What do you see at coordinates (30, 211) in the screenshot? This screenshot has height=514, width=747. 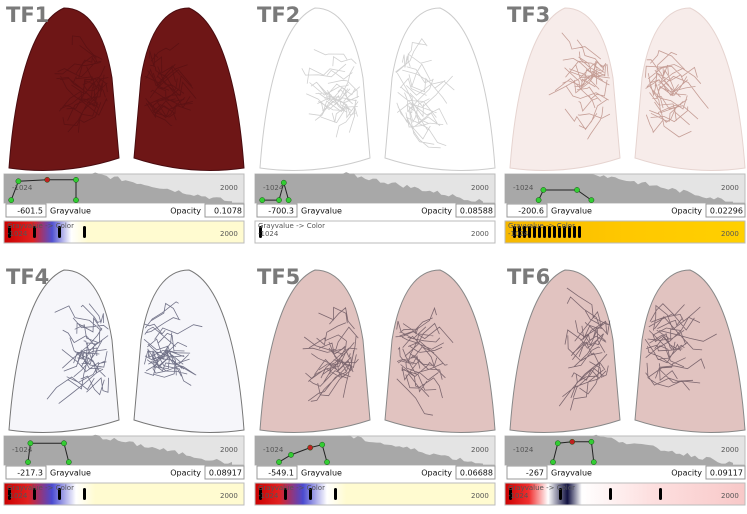 I see `grayvalue-value: -601.5` at bounding box center [30, 211].